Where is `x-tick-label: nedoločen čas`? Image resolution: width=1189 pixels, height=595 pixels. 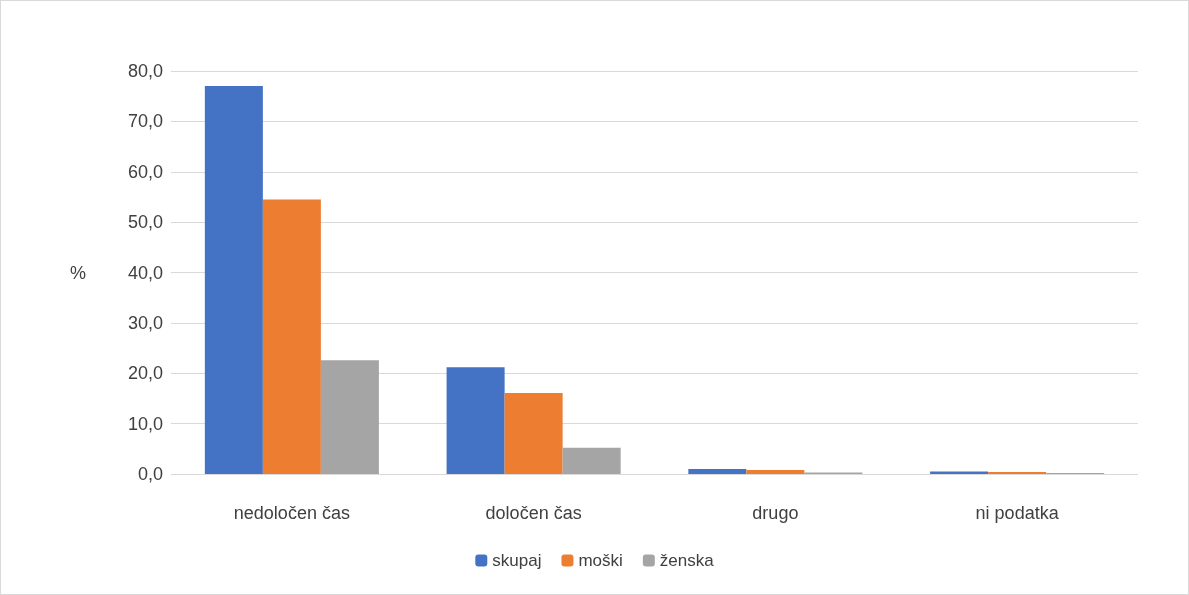
x-tick-label: nedoločen čas is located at coordinates (291, 513).